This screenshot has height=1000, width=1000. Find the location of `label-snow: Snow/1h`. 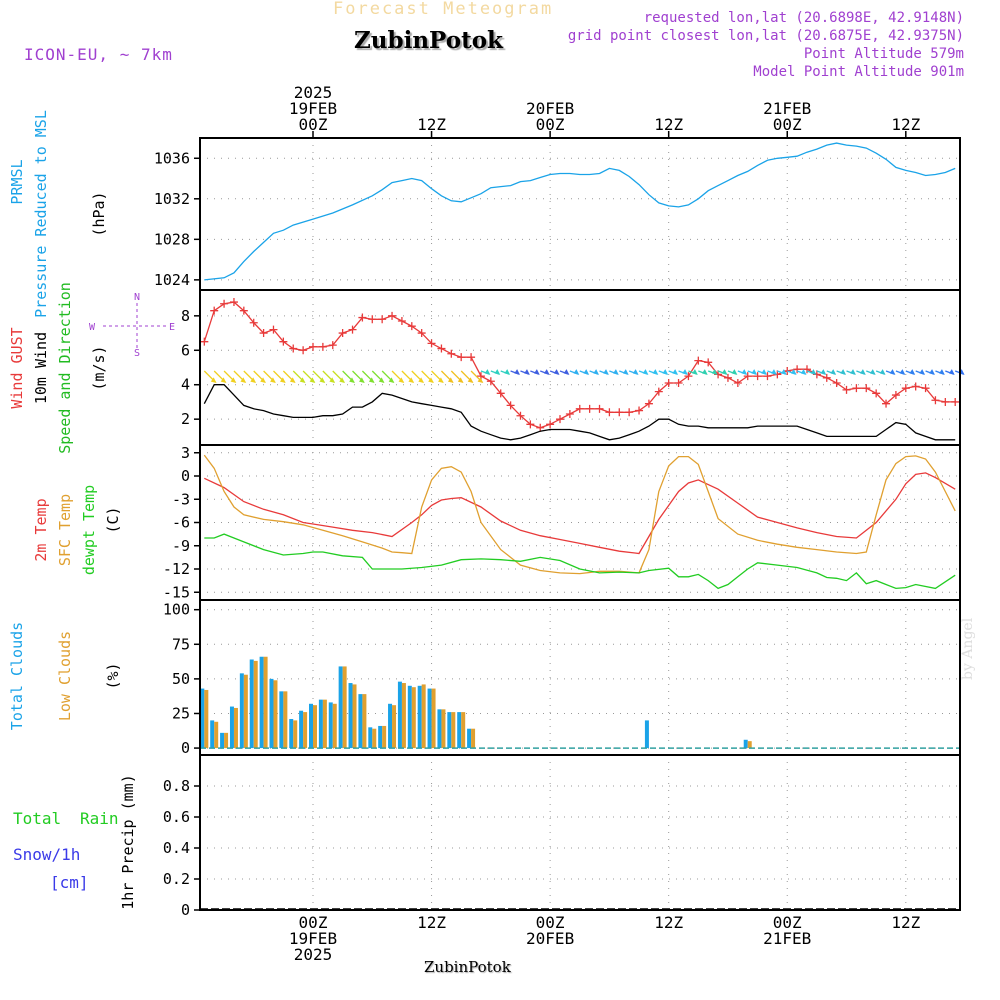

label-snow: Snow/1h is located at coordinates (46, 854).